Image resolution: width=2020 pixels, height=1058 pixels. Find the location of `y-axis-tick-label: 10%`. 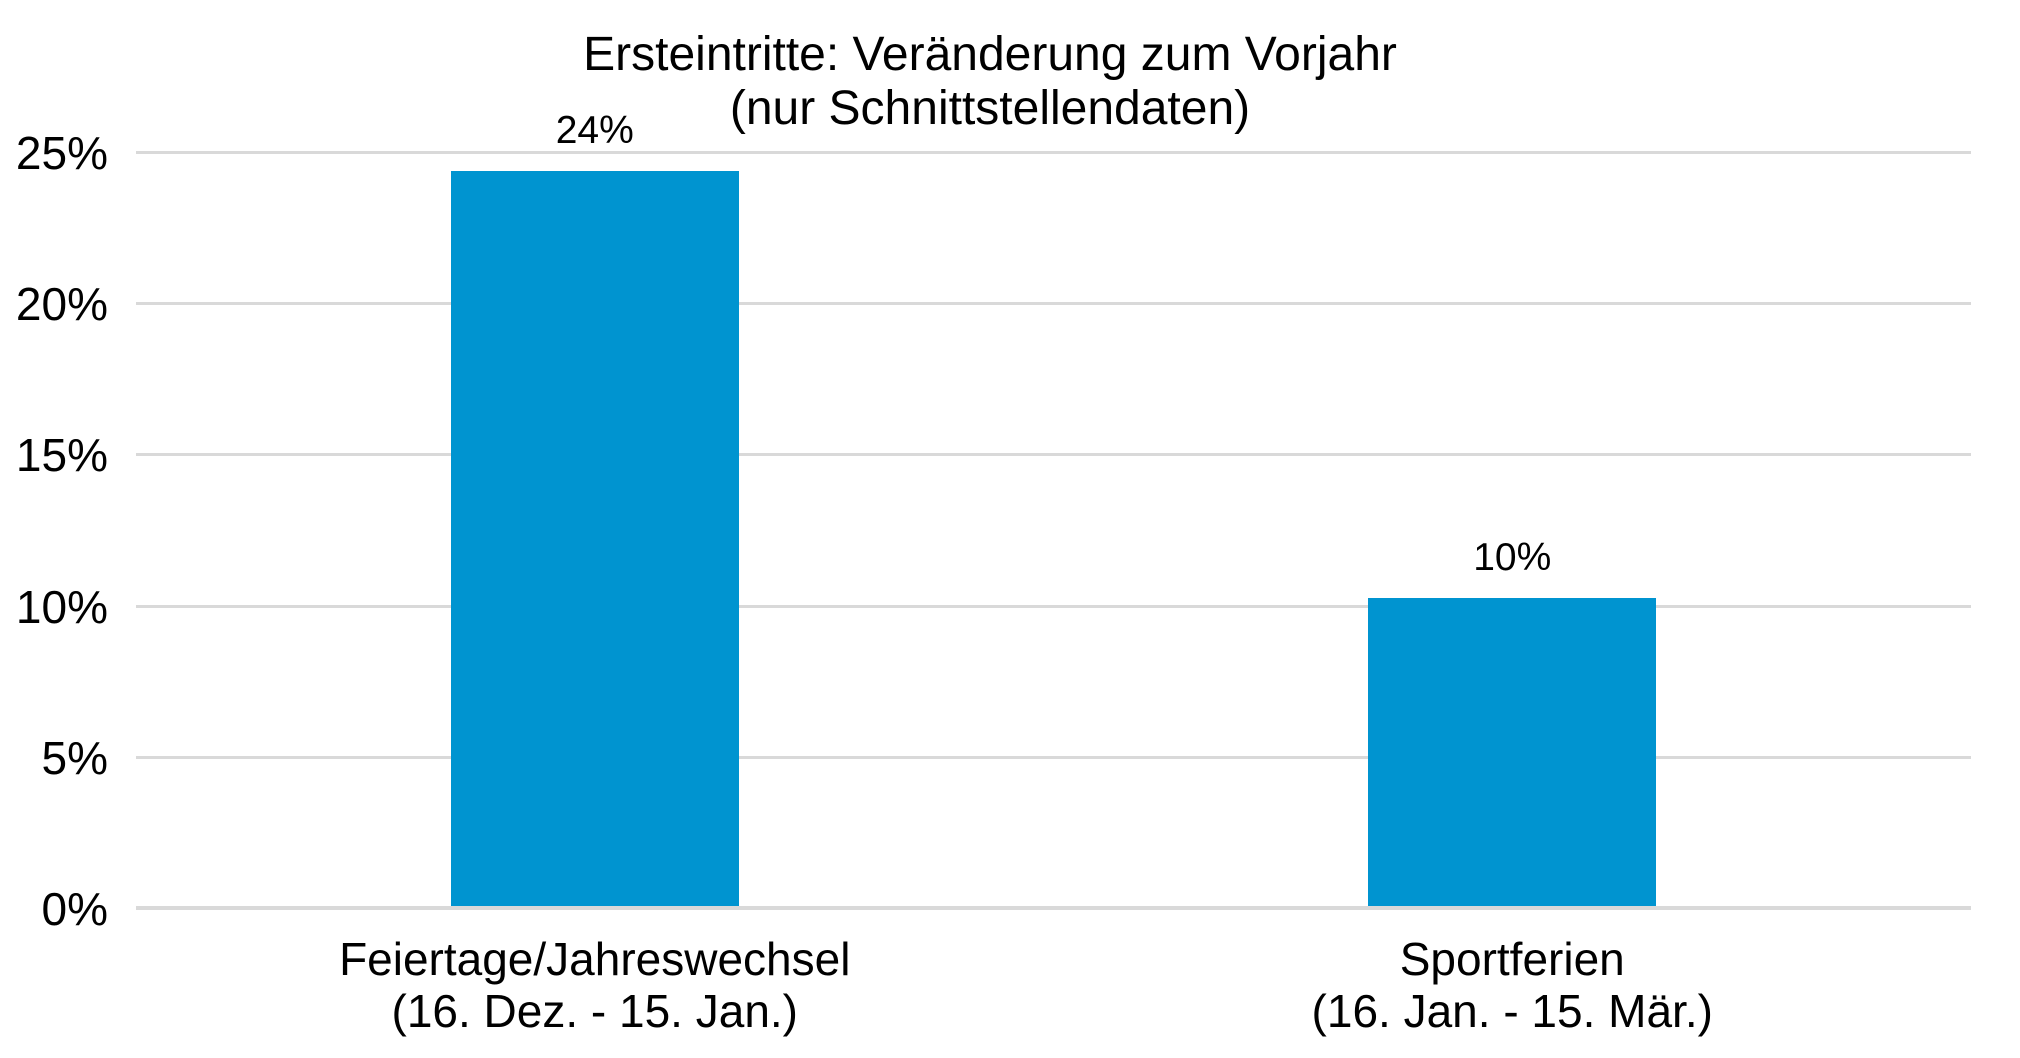

y-axis-tick-label: 10% is located at coordinates (61, 606).